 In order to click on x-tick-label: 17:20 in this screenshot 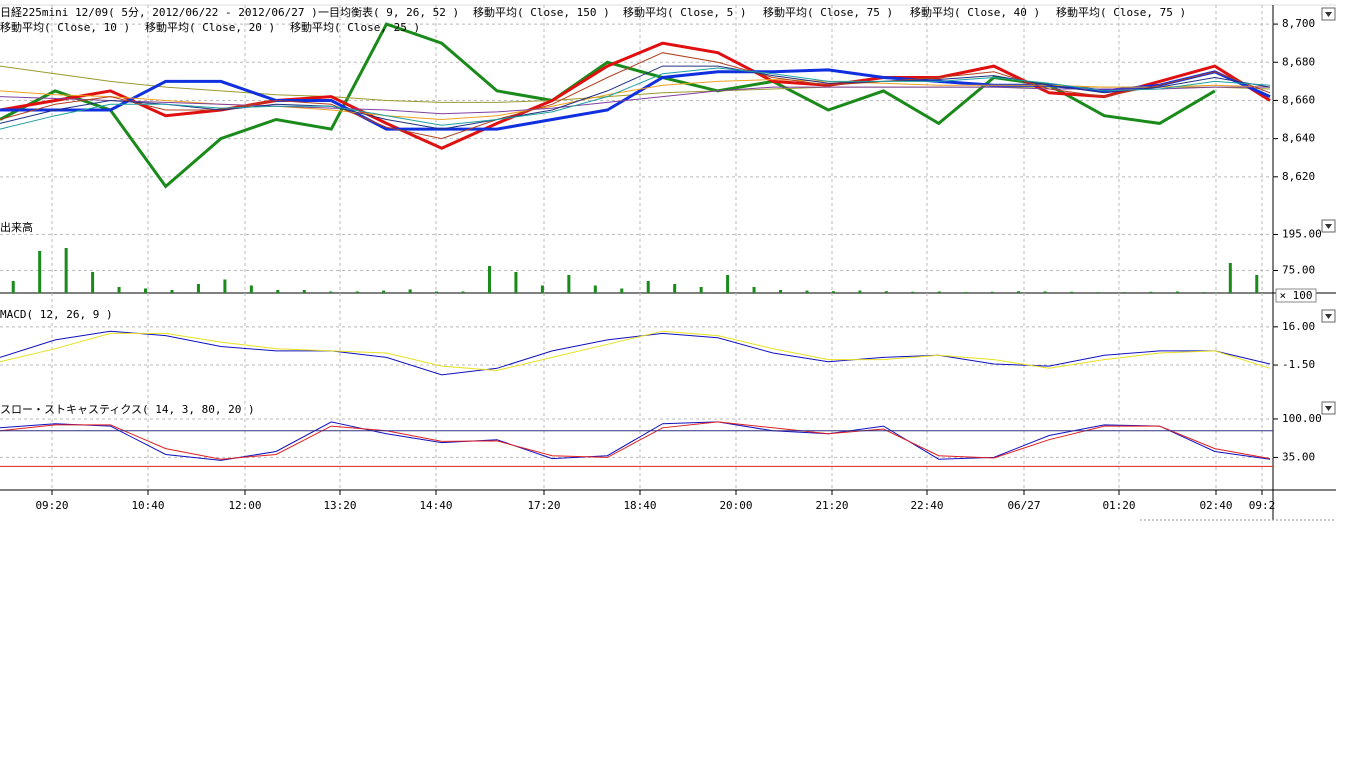, I will do `click(543, 505)`.